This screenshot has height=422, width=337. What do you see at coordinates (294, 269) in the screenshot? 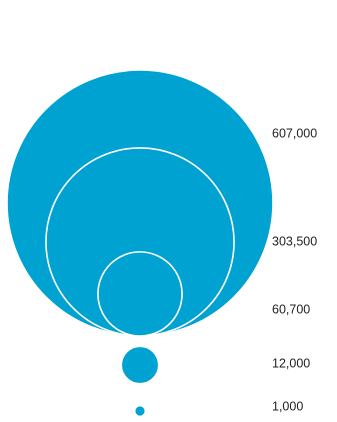
I see `value-label-group: 607,000 303,500 60,700 12,000 1,000` at bounding box center [294, 269].